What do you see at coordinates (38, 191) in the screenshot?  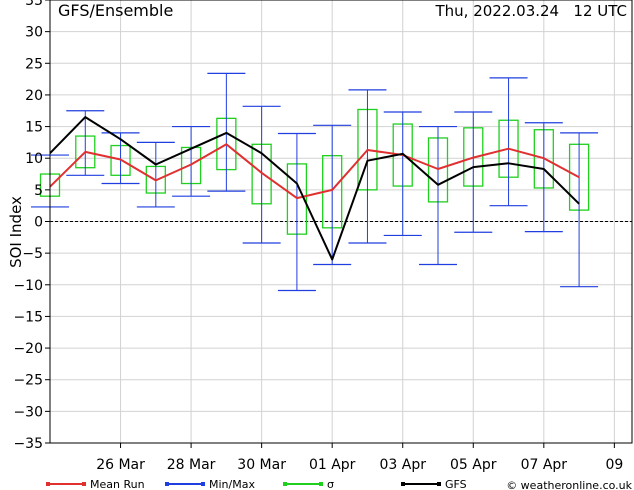 I see `y-tick-label: 5` at bounding box center [38, 191].